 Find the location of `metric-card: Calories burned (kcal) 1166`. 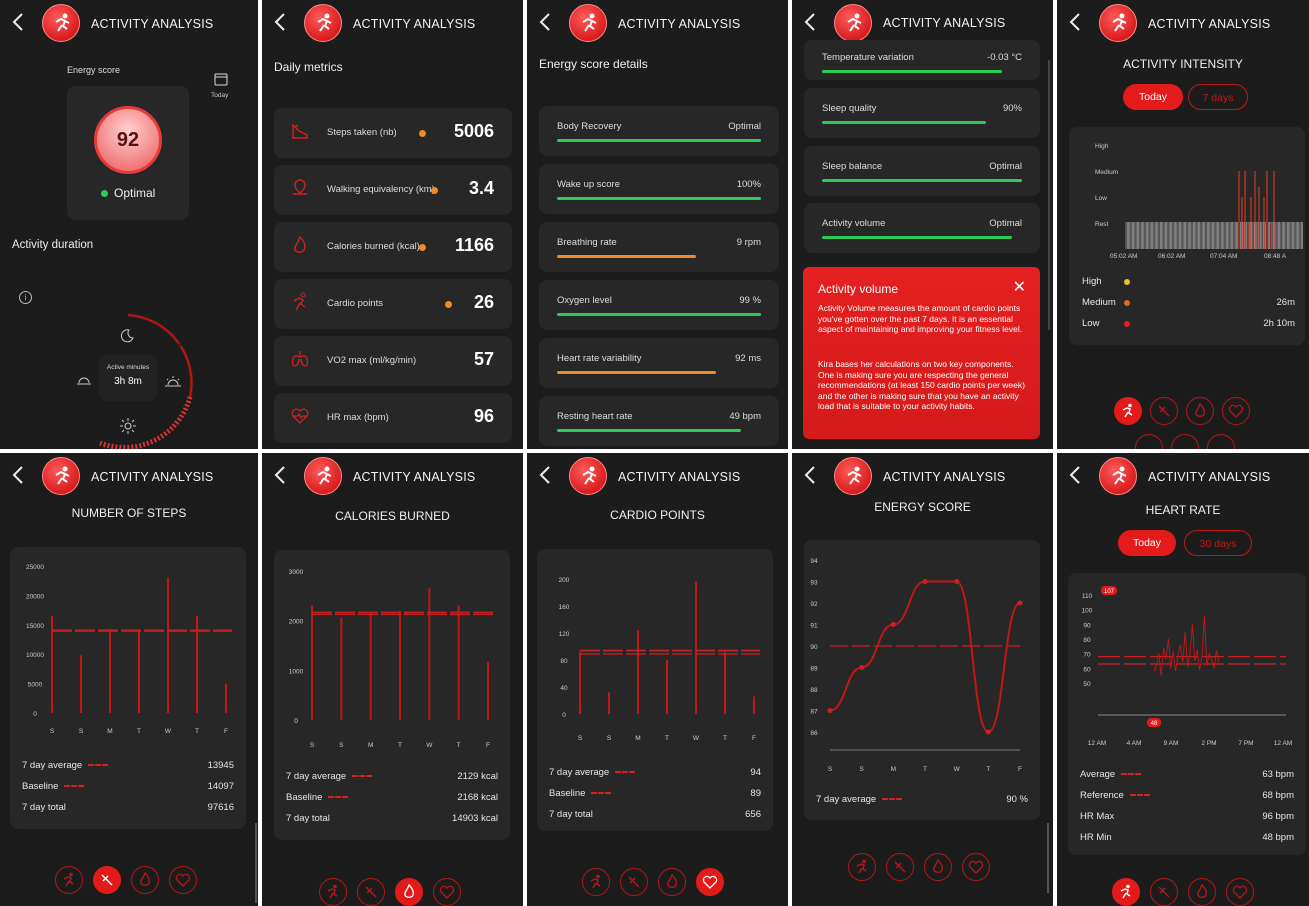

metric-card: Calories burned (kcal) 1166 is located at coordinates (393, 247).